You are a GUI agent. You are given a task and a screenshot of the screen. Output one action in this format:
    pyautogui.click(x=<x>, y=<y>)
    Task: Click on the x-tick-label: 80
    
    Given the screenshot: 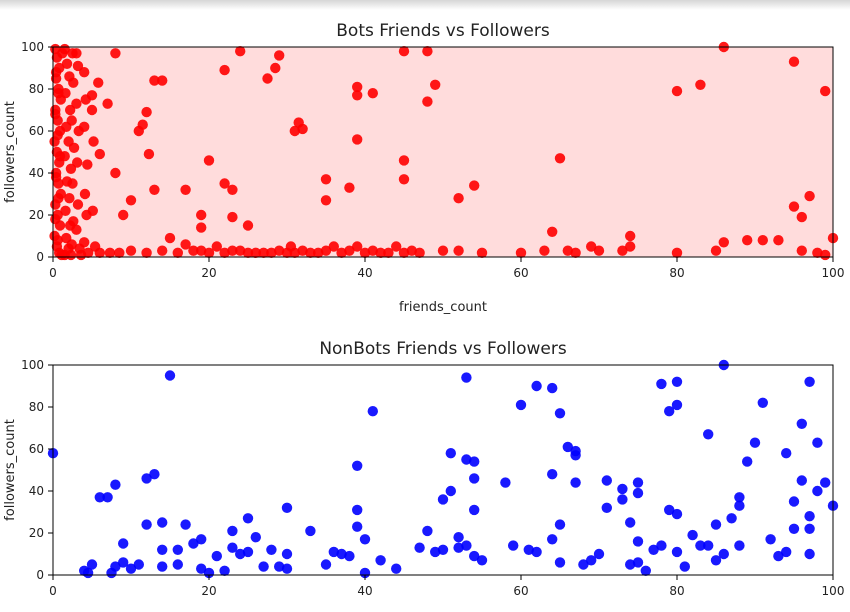 What is the action you would take?
    pyautogui.click(x=676, y=273)
    